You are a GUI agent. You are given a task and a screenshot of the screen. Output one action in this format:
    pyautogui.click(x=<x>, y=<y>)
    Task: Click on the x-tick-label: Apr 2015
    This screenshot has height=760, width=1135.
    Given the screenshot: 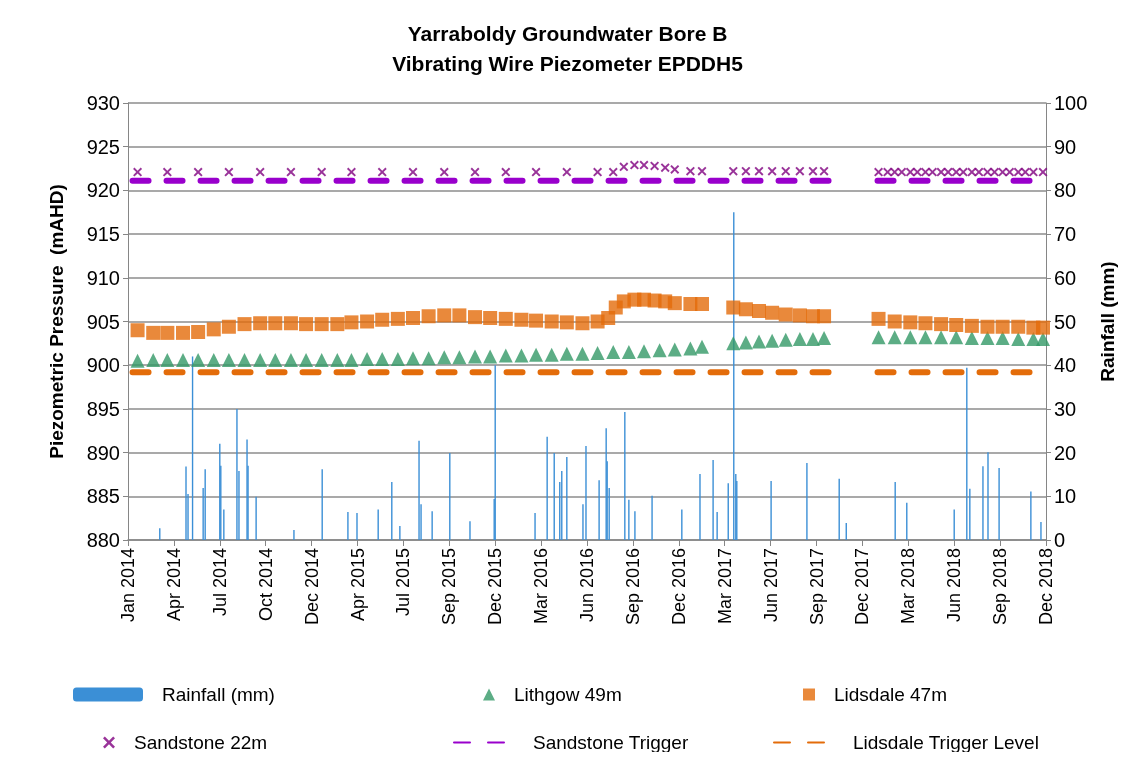 What is the action you would take?
    pyautogui.click(x=357, y=585)
    